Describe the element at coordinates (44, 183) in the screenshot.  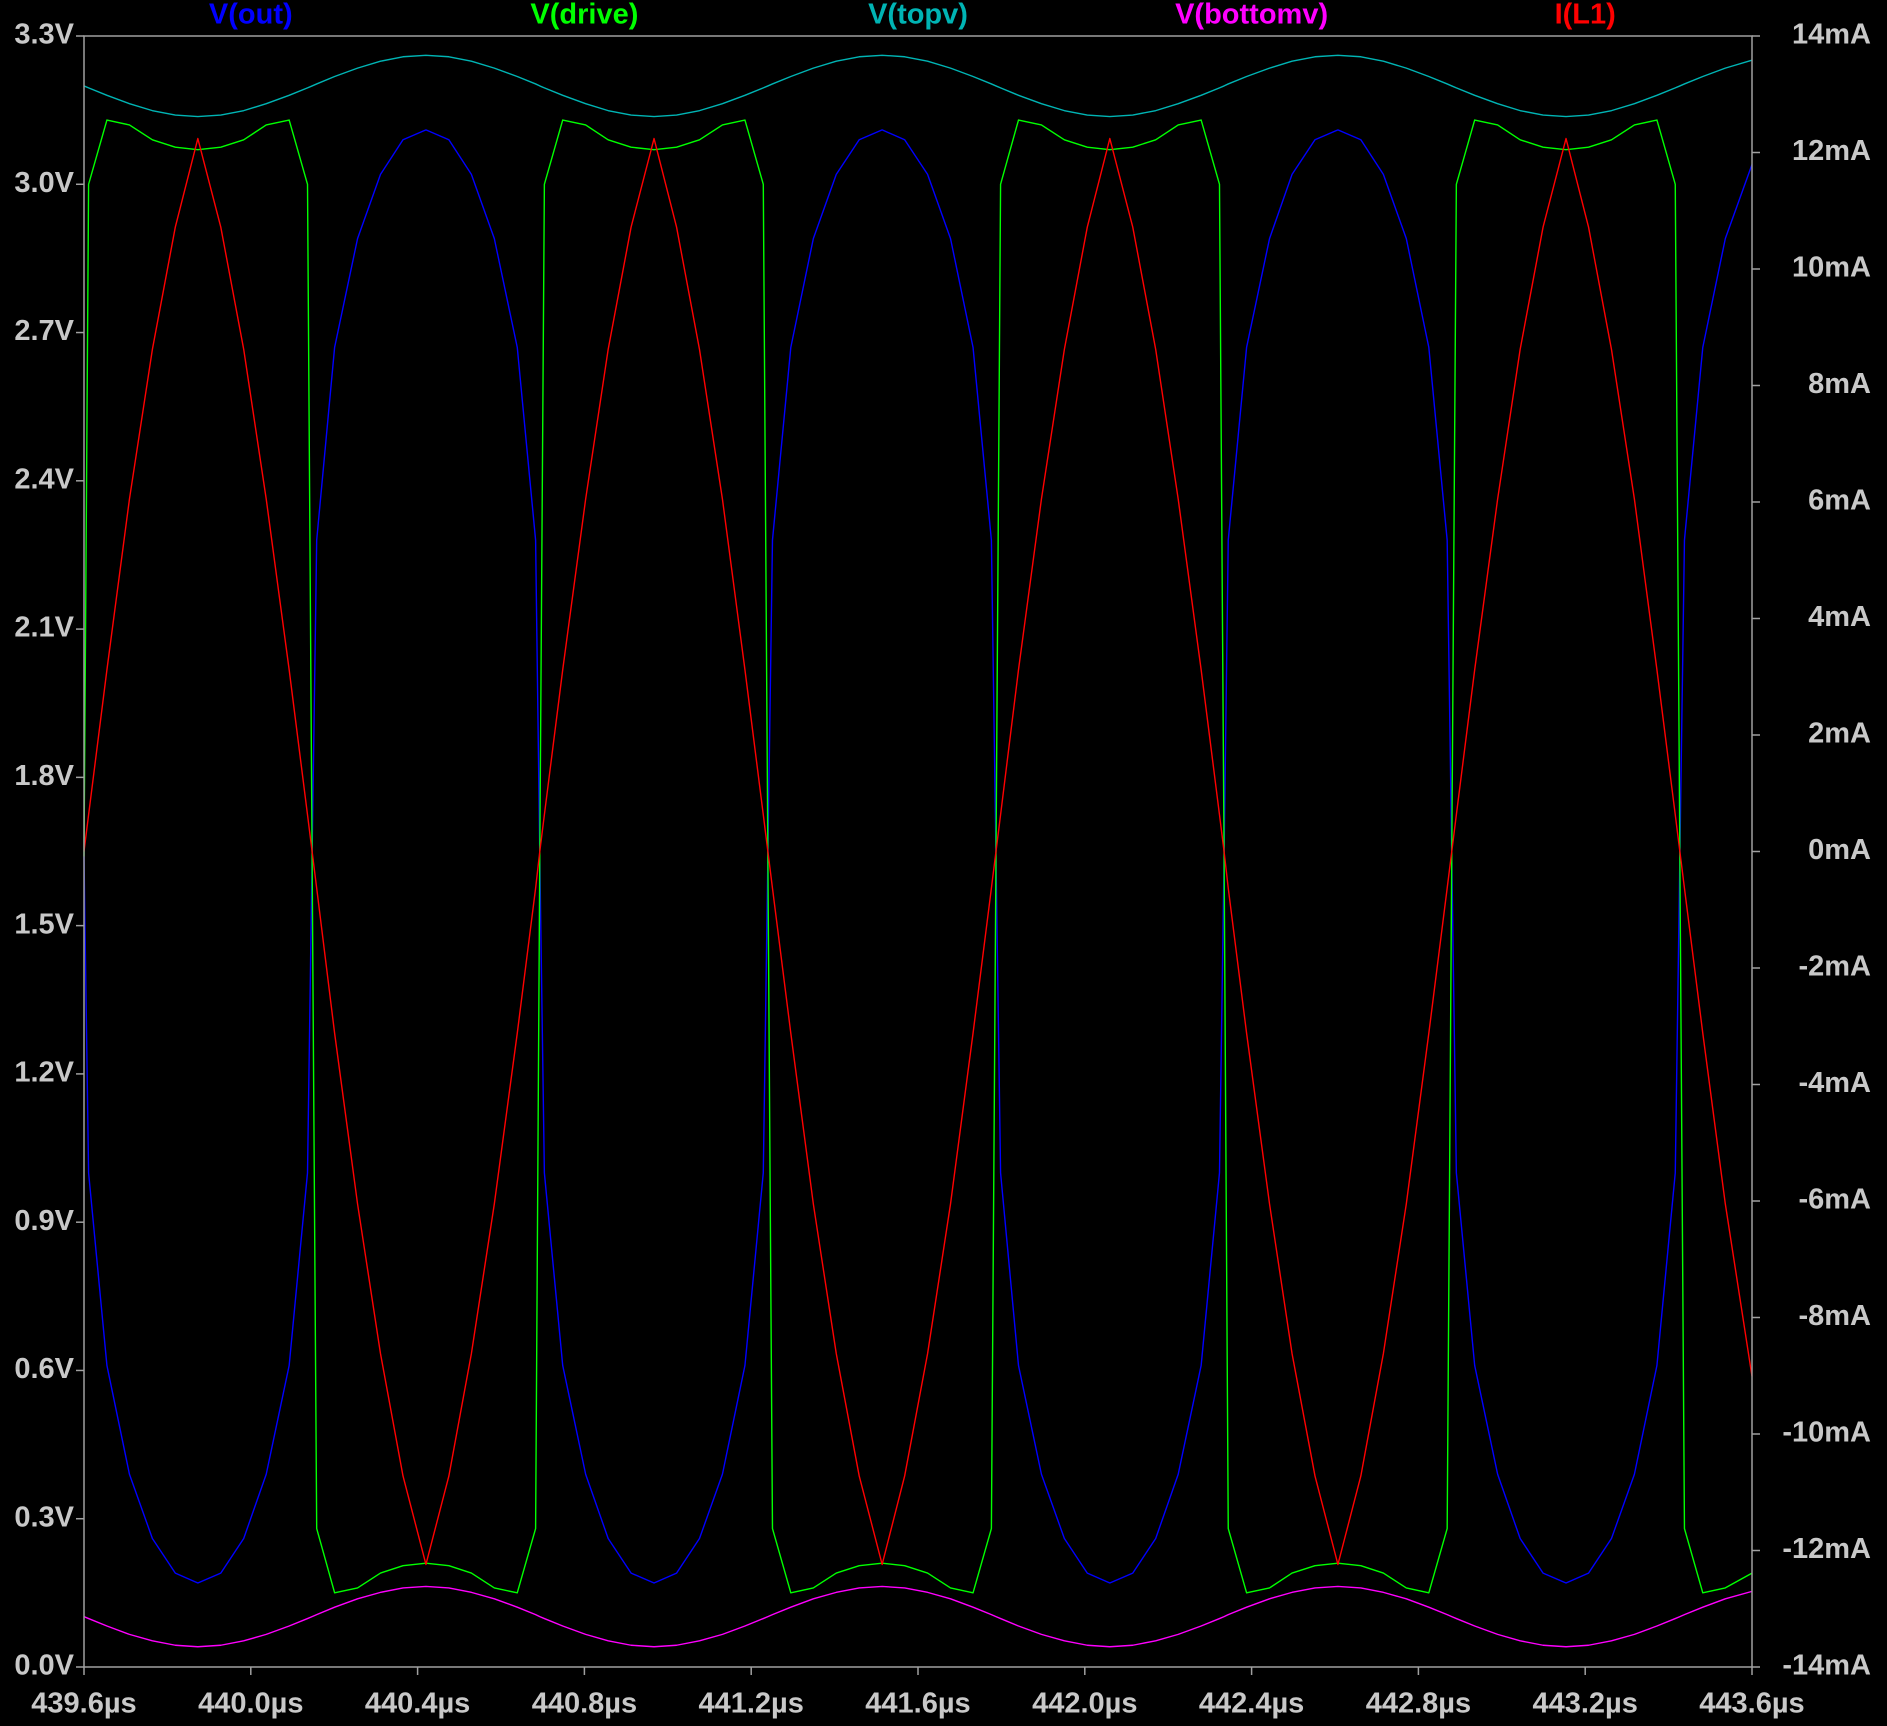
I see `y-tick-label: 3.0V` at that location.